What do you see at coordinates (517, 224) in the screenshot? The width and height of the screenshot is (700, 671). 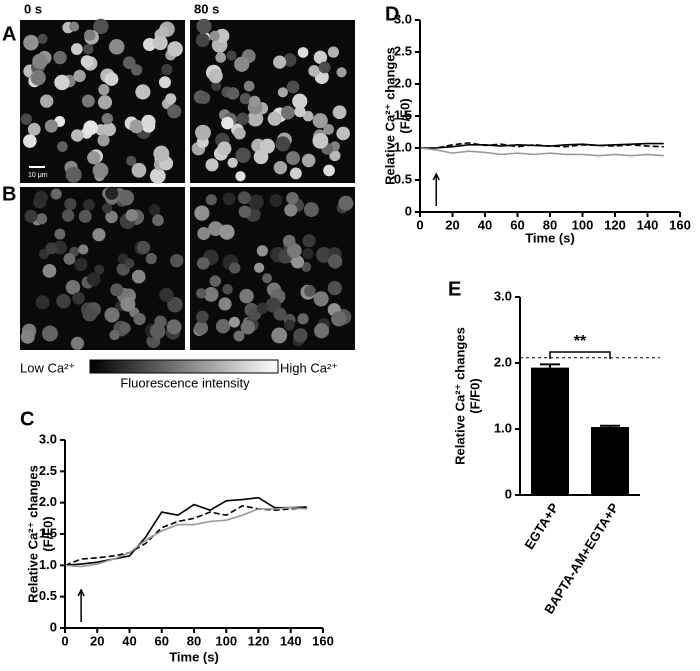 I see `x-tick-label: 60` at bounding box center [517, 224].